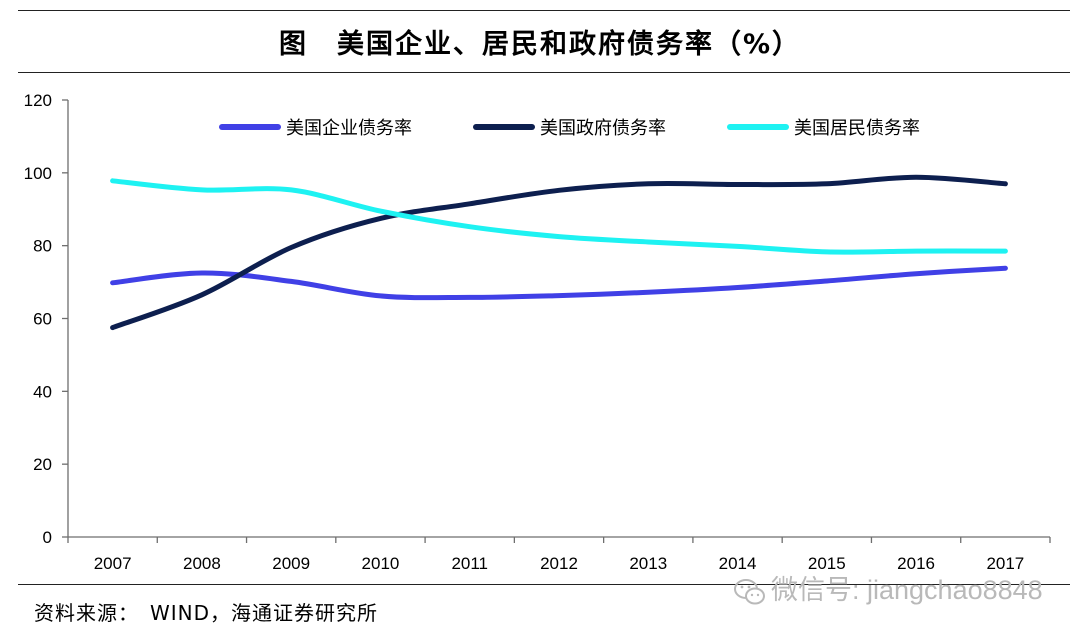  Describe the element at coordinates (916, 563) in the screenshot. I see `x-tick-label: 2016` at that location.